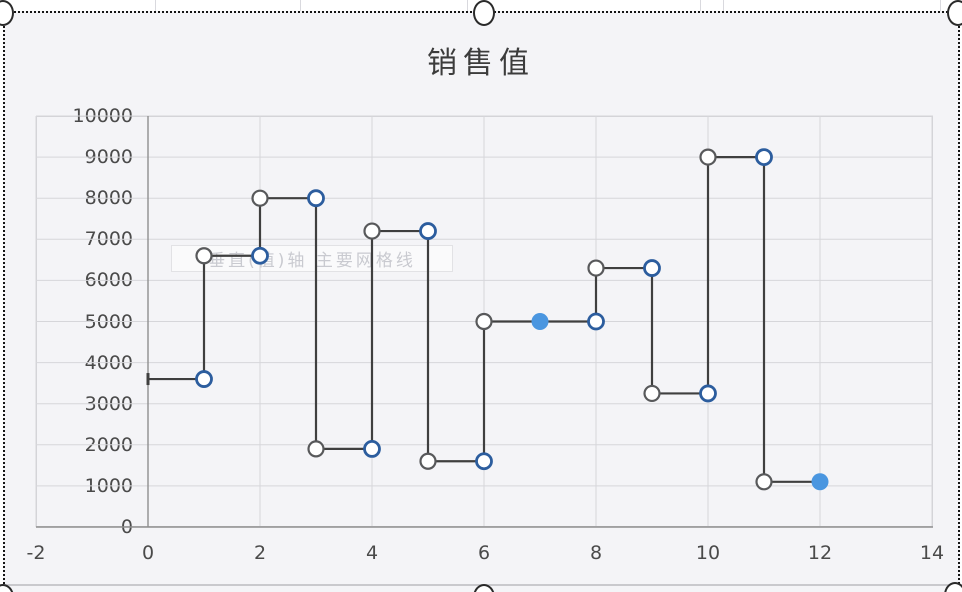 The image size is (962, 592). What do you see at coordinates (932, 553) in the screenshot?
I see `x-tick-label: 14` at bounding box center [932, 553].